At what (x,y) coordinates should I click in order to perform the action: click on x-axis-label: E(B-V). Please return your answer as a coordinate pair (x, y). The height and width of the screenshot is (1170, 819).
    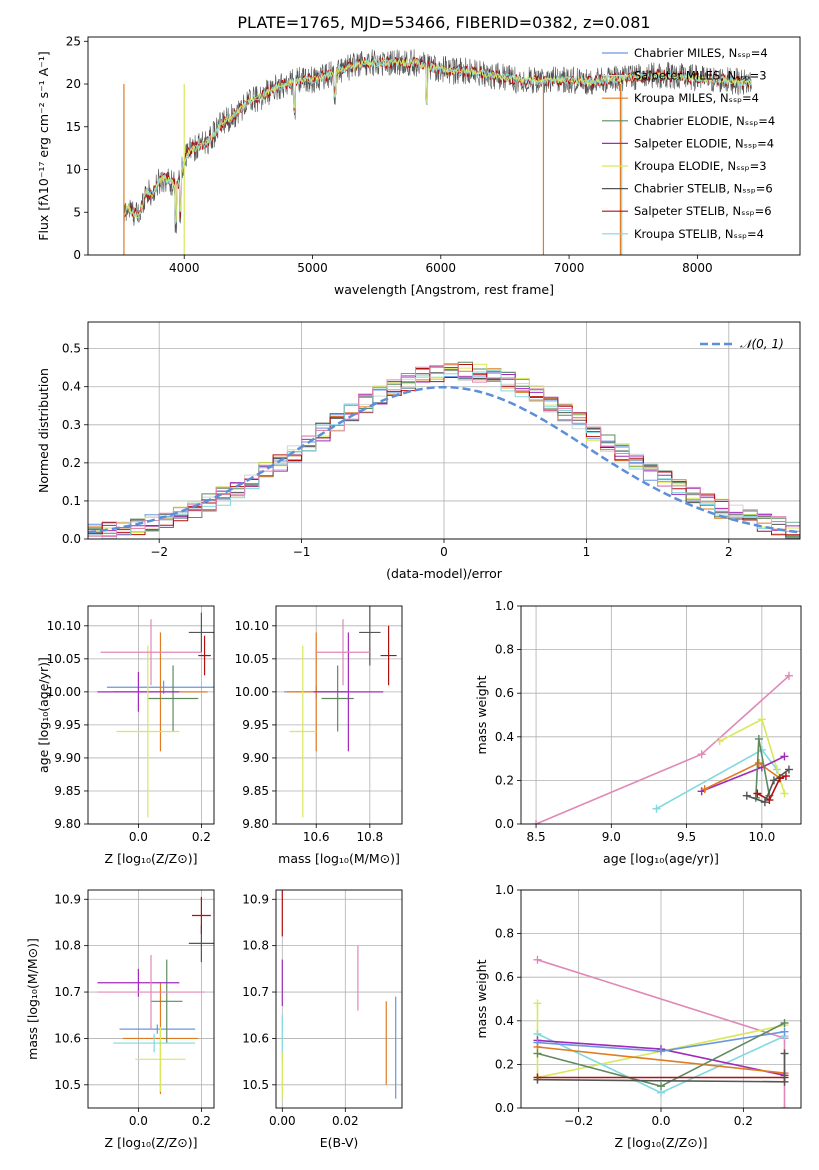
    Looking at the image, I should click on (339, 1142).